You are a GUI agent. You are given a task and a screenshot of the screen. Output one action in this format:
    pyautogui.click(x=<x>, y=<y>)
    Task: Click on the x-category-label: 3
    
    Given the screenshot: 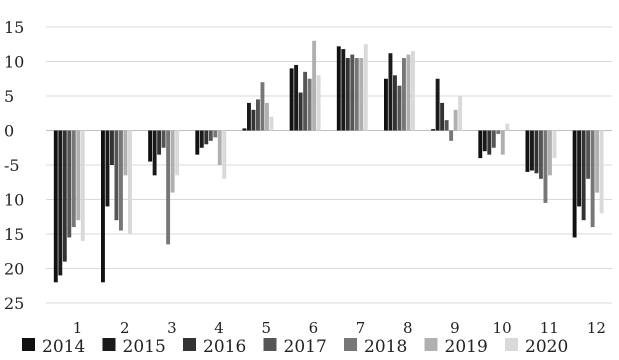 What is the action you would take?
    pyautogui.click(x=172, y=328)
    